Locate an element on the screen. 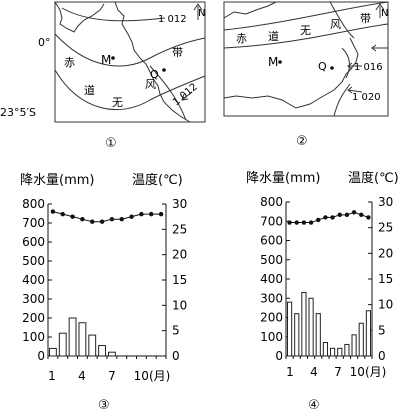 The height and width of the screenshot is (415, 415). chart-4-number: ④ is located at coordinates (314, 405).